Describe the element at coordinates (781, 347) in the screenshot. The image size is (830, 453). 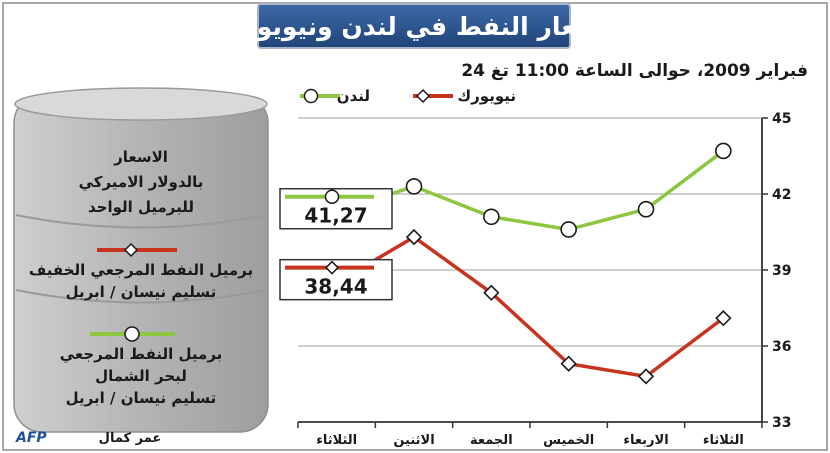
I see `y-tick-label: 36` at that location.